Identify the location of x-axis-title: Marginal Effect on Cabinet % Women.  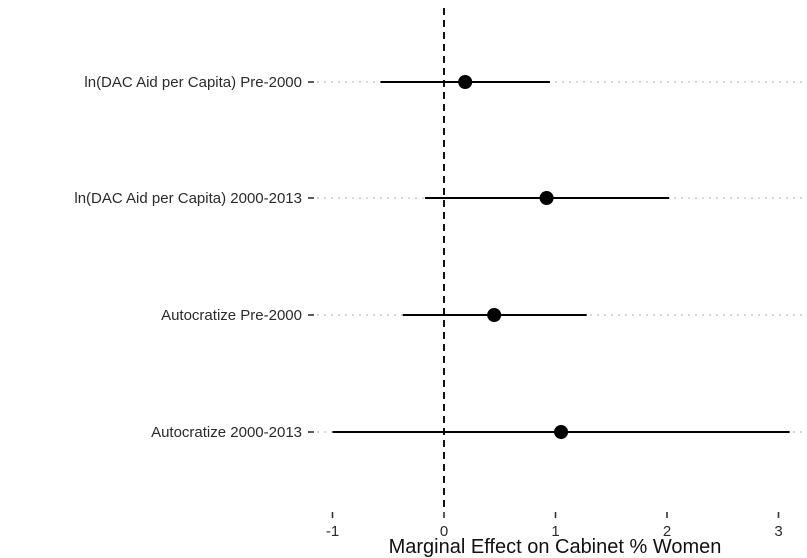
(555, 547).